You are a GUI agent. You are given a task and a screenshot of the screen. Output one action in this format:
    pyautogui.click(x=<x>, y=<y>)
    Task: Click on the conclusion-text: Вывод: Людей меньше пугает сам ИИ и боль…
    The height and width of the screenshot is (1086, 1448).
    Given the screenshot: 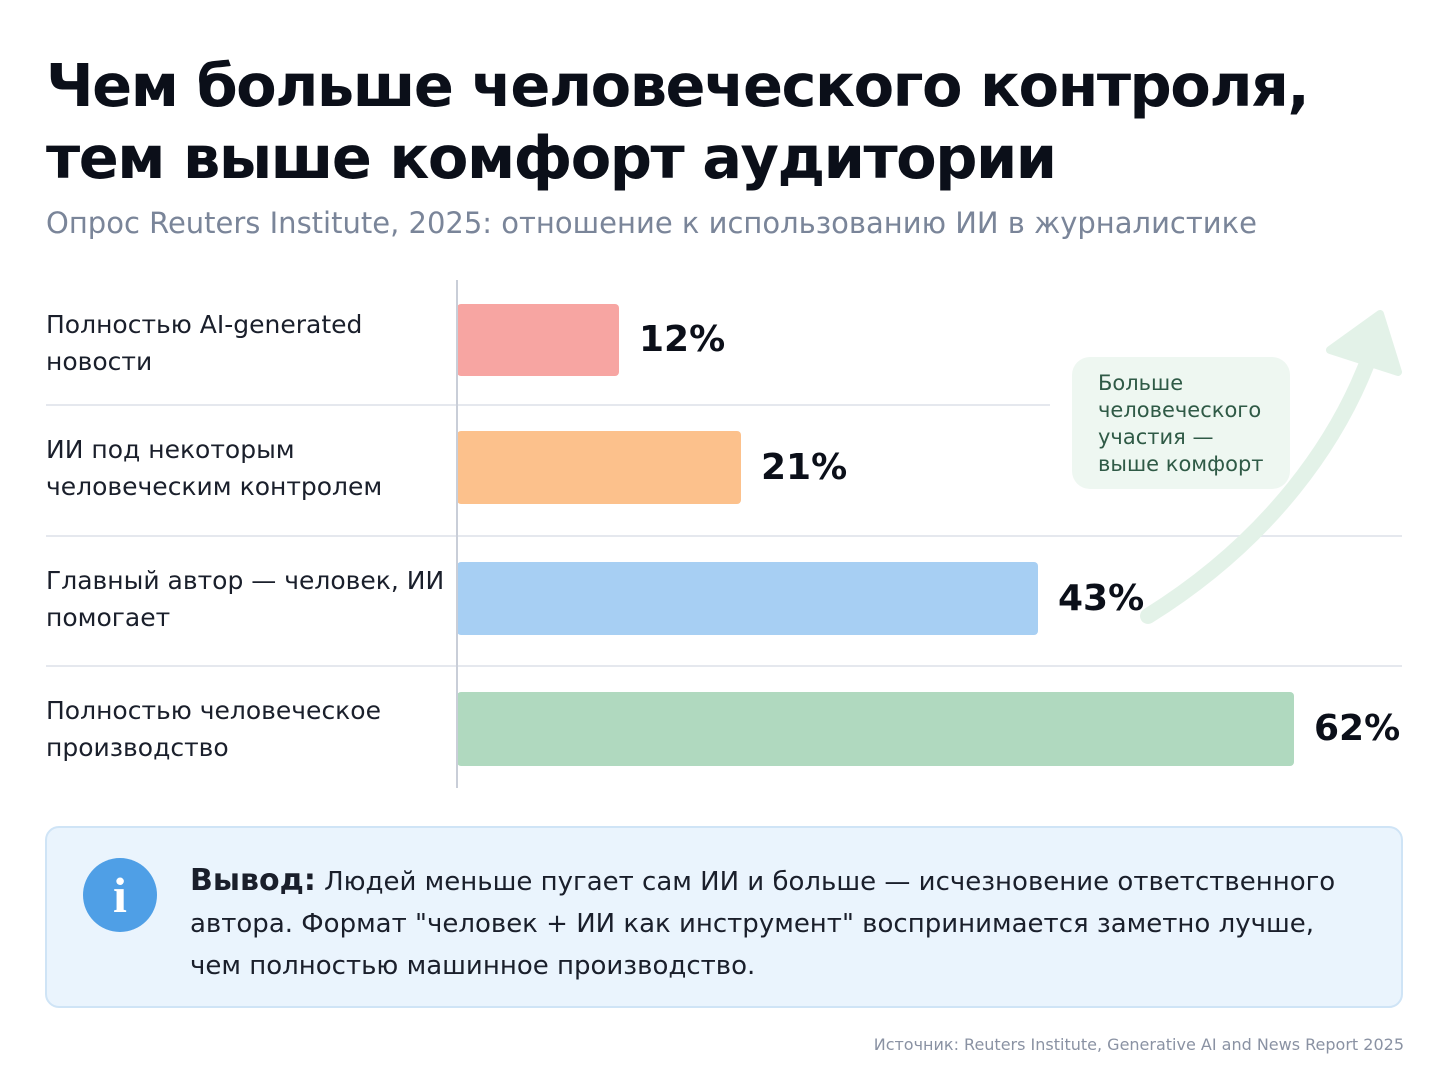 What is the action you would take?
    pyautogui.click(x=780, y=923)
    